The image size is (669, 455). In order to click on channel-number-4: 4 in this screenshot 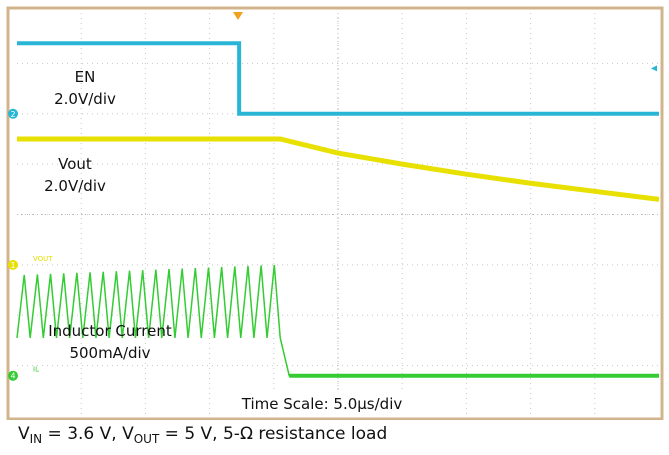, I will do `click(12, 376)`.